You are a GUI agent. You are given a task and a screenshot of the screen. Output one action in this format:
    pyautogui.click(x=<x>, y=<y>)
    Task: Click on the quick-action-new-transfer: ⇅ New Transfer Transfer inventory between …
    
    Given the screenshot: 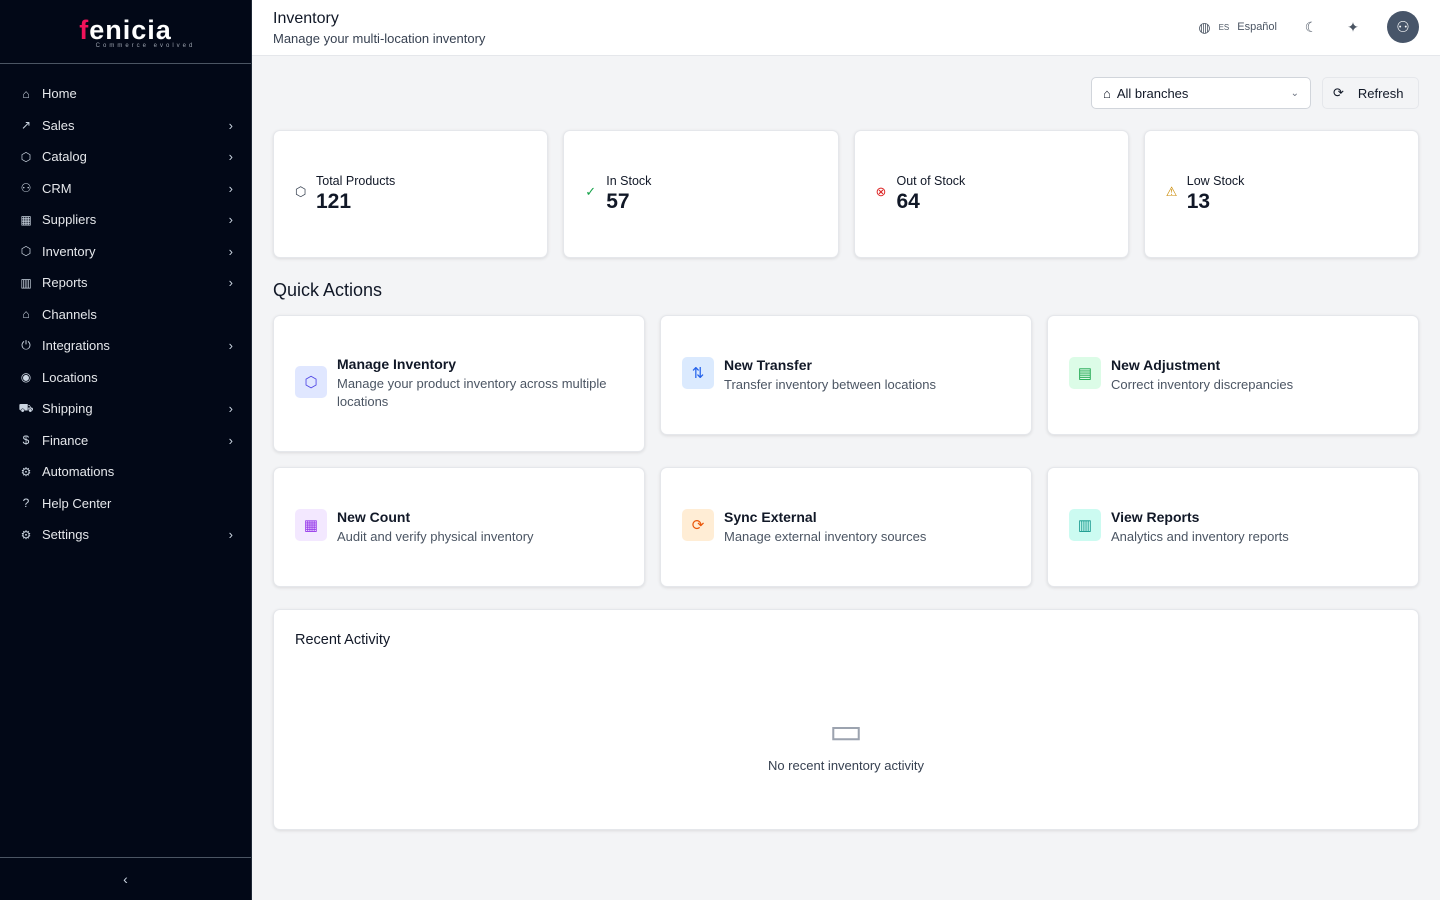 What is the action you would take?
    pyautogui.click(x=846, y=375)
    